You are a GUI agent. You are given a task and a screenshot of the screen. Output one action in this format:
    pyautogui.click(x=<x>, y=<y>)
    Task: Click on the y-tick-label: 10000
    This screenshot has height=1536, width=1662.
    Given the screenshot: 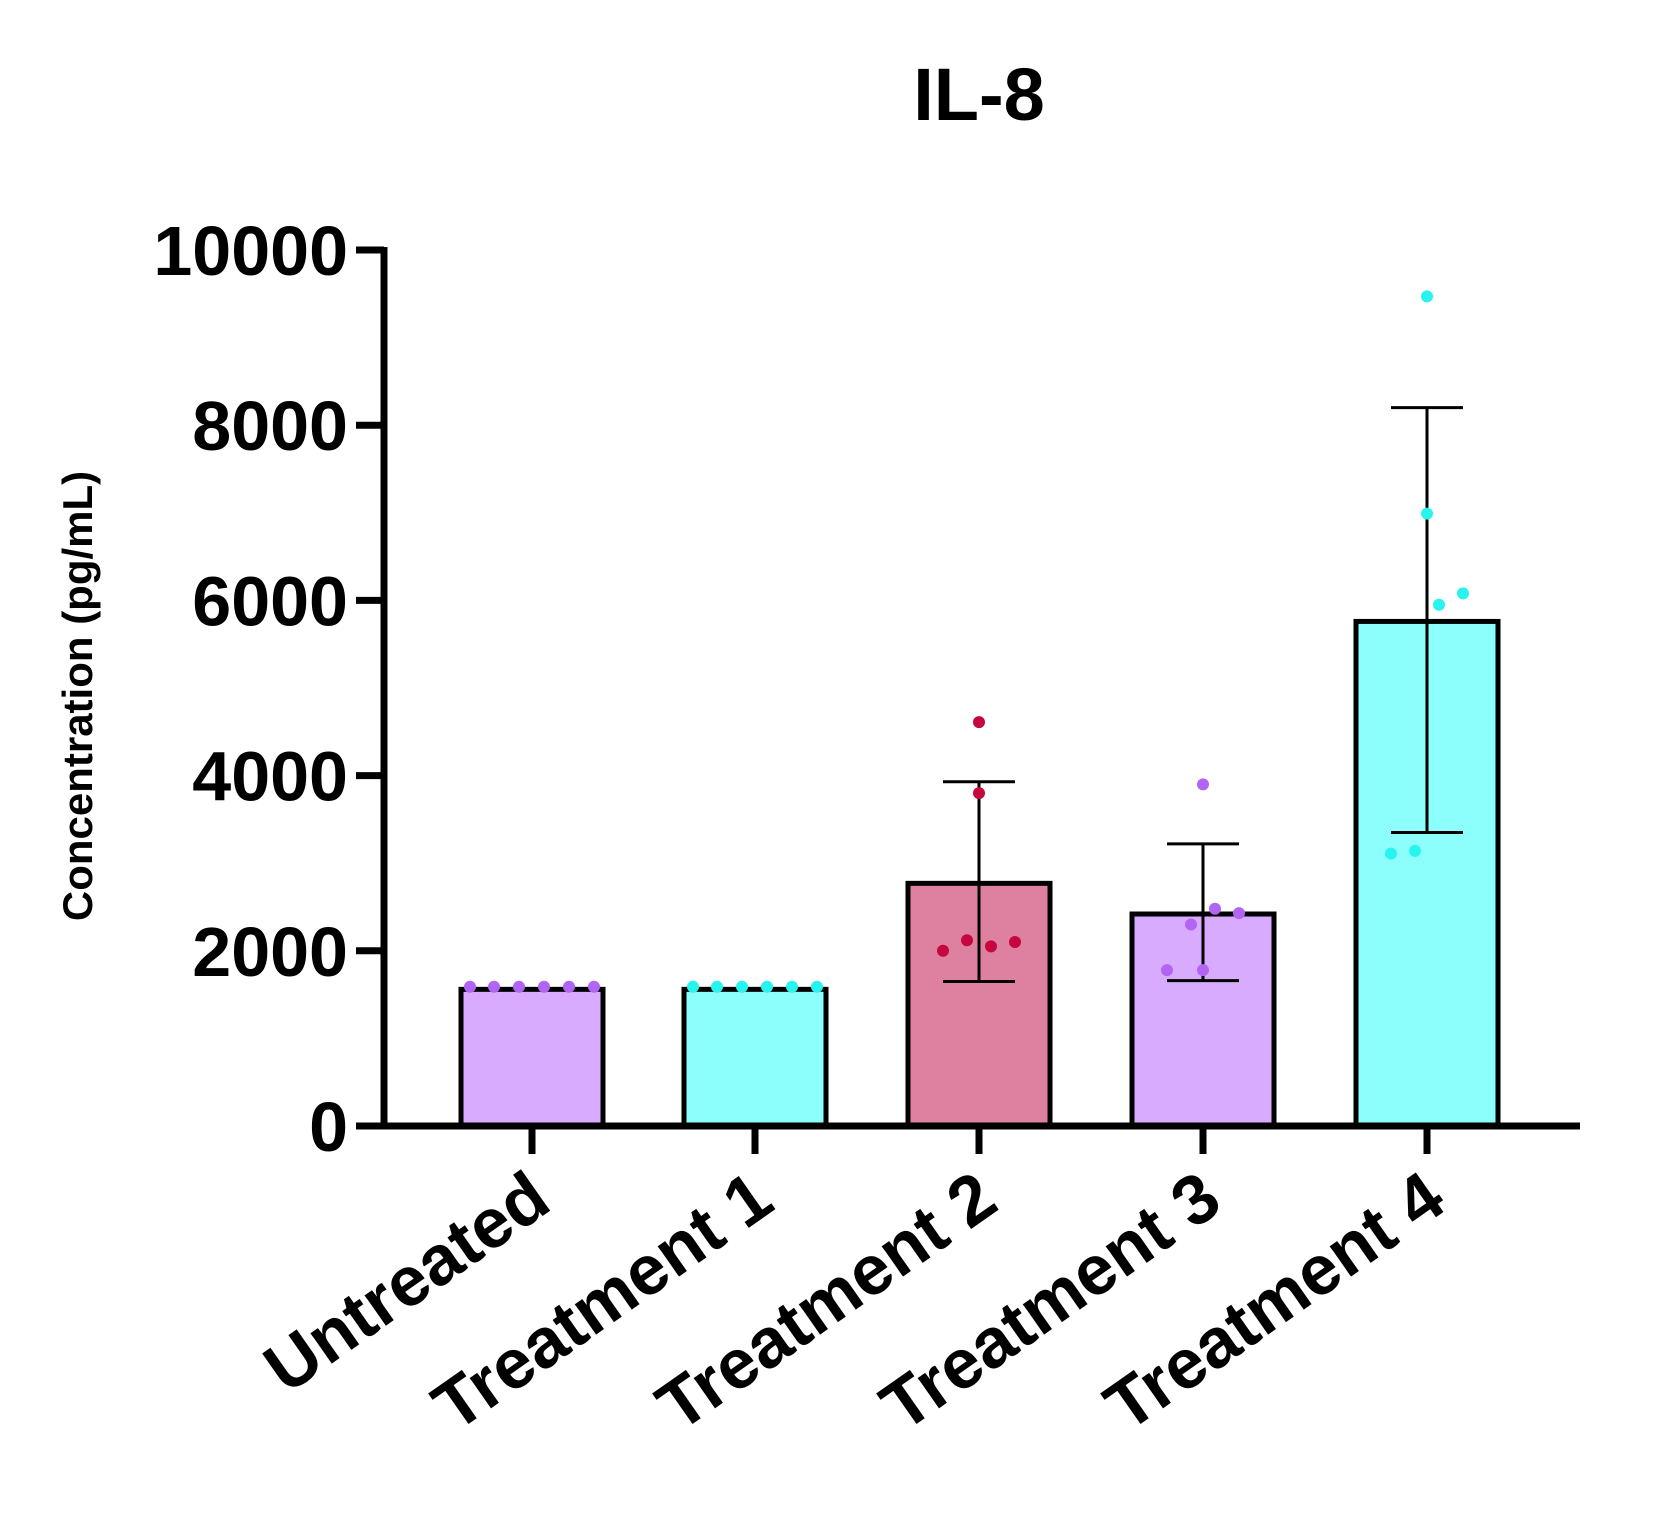 What is the action you would take?
    pyautogui.click(x=250, y=251)
    